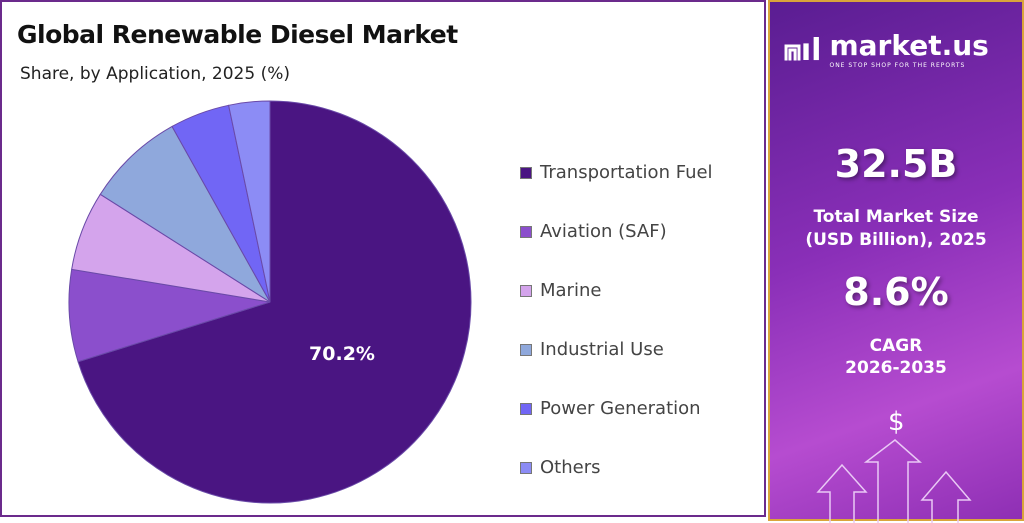 The image size is (1024, 523). Describe the element at coordinates (803, 50) in the screenshot. I see `logo-icon: ⩎ıl` at that location.